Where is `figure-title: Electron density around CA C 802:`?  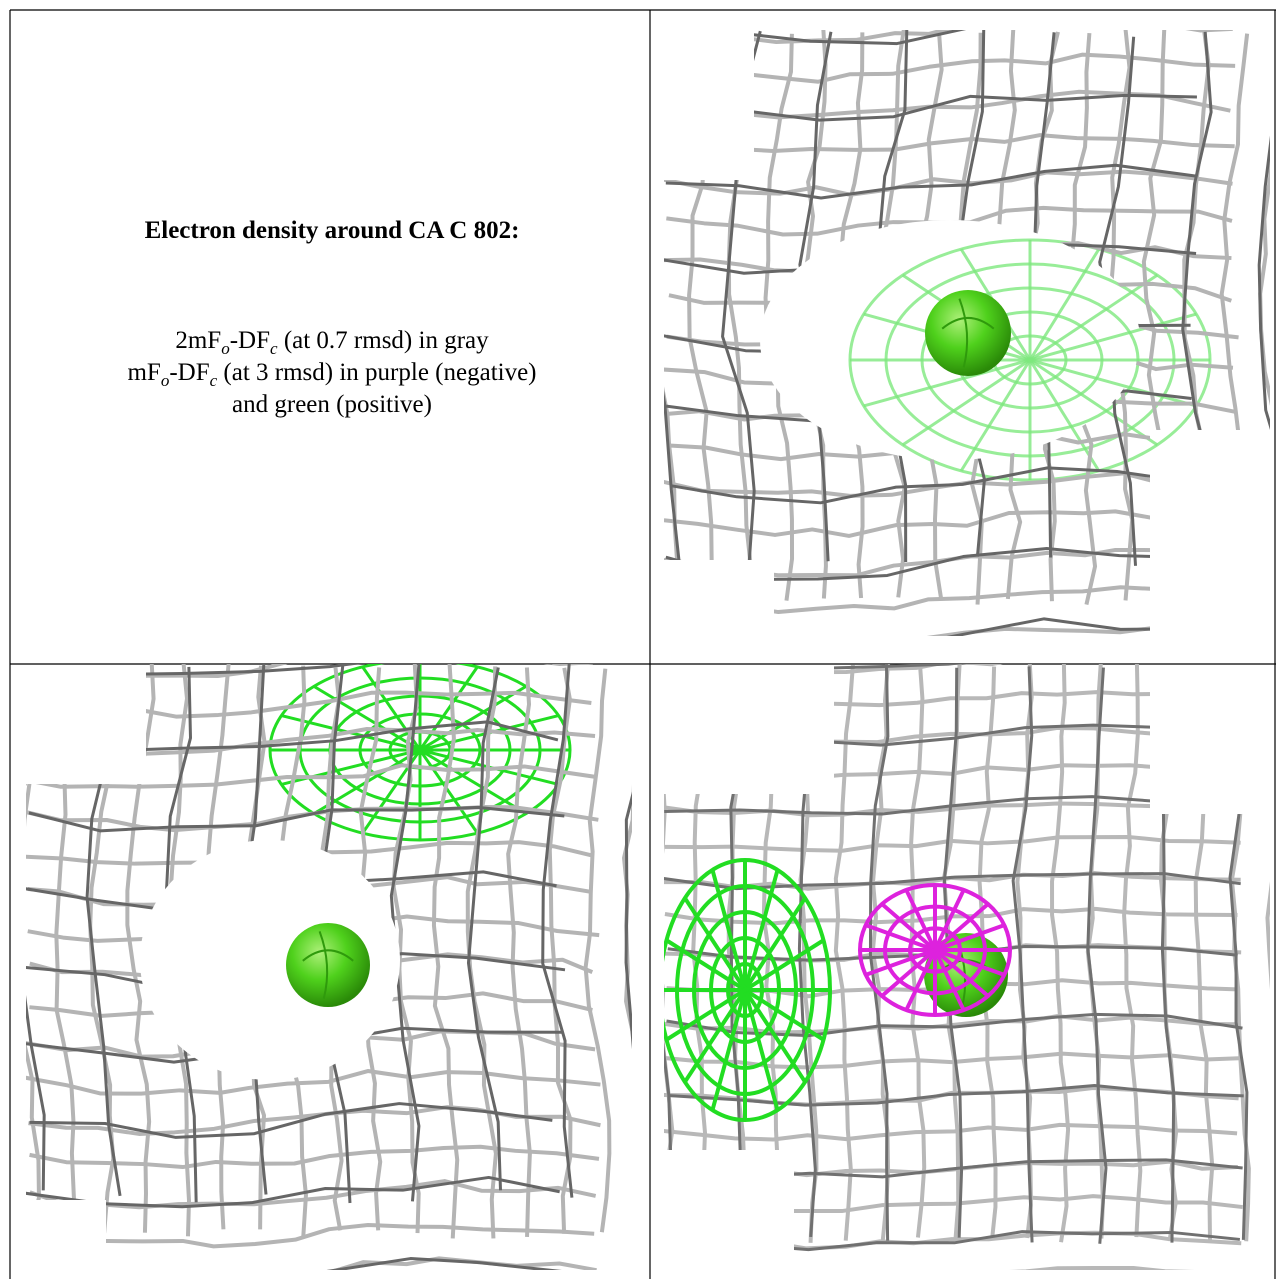
figure-title: Electron density around CA C 802: is located at coordinates (332, 230).